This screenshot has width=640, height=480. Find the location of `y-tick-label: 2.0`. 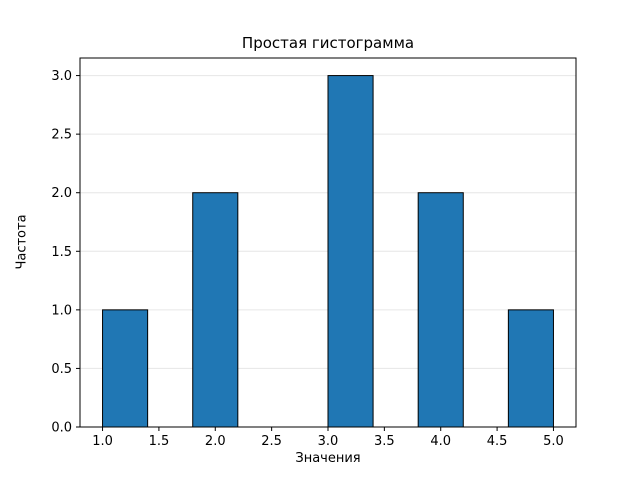

y-tick-label: 2.0 is located at coordinates (61, 193).